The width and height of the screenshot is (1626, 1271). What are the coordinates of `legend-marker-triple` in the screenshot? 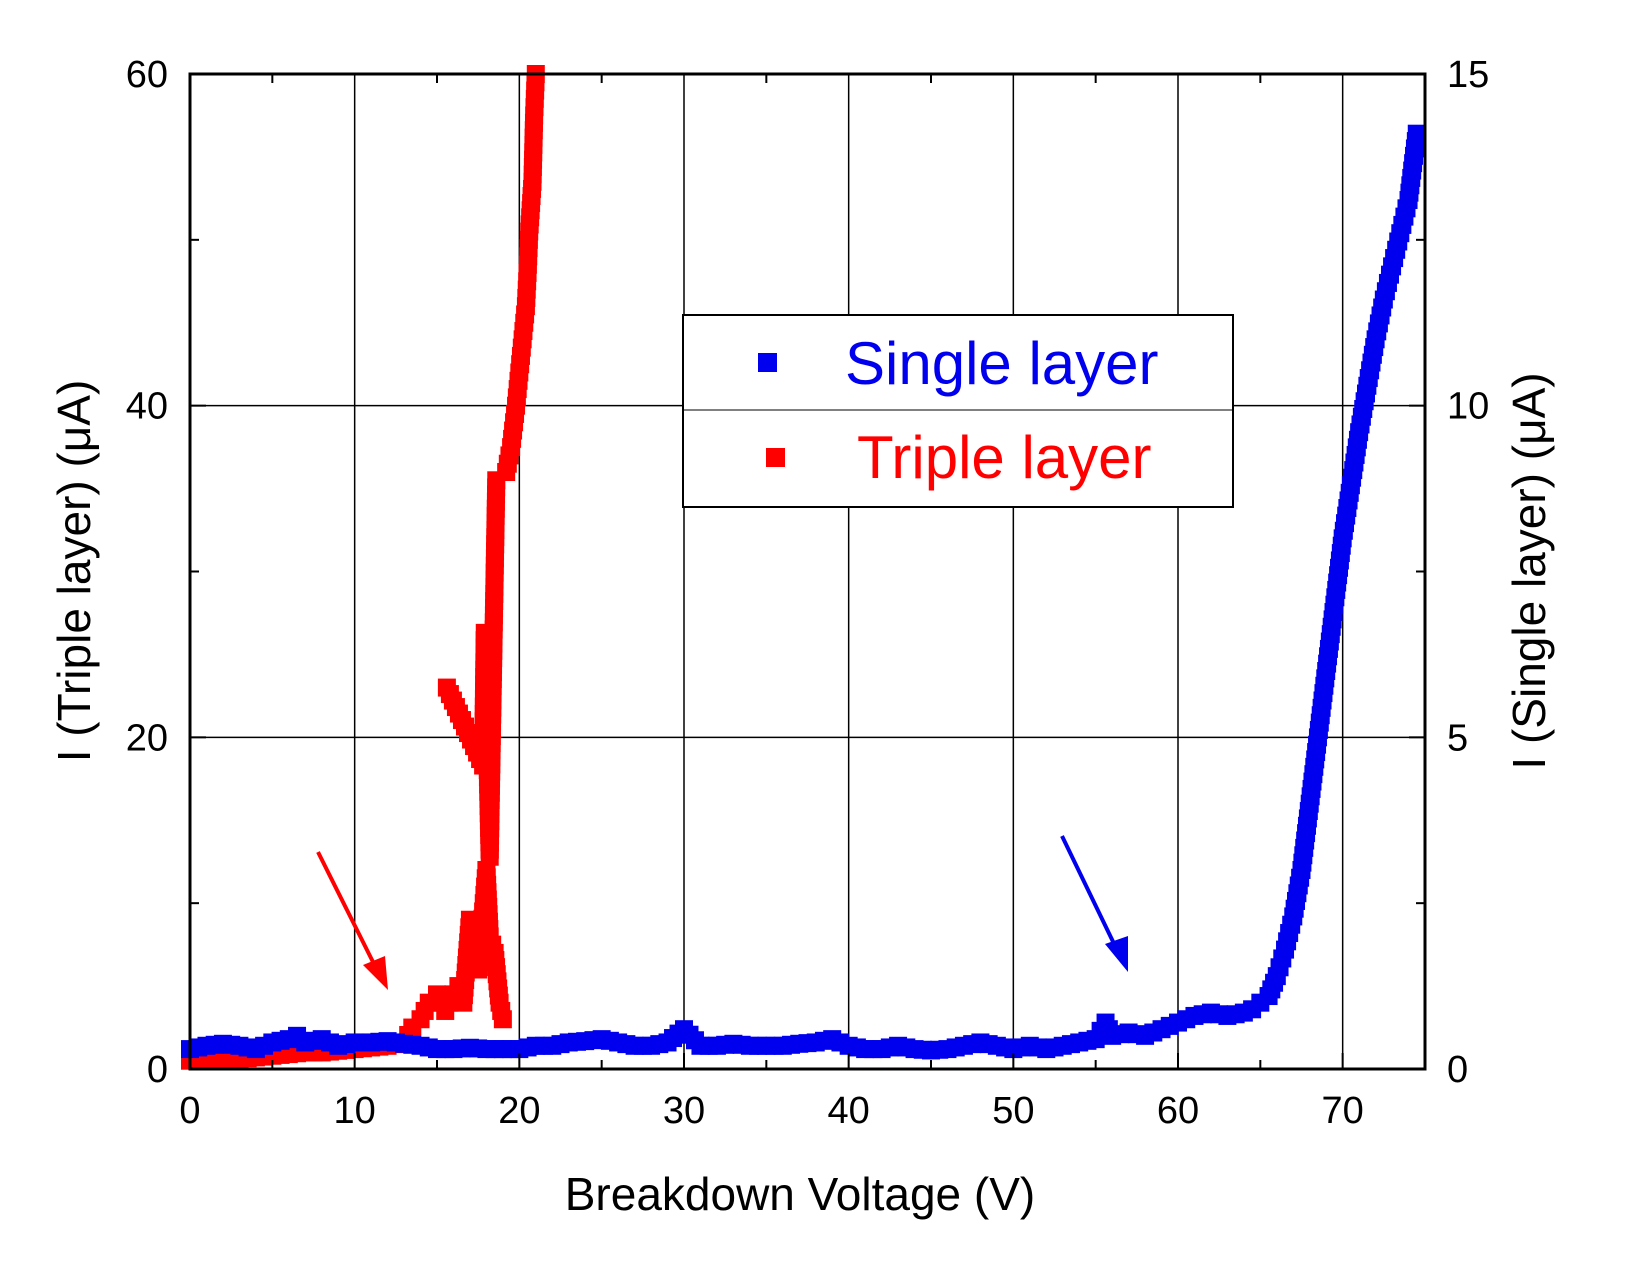 It's located at (775, 457).